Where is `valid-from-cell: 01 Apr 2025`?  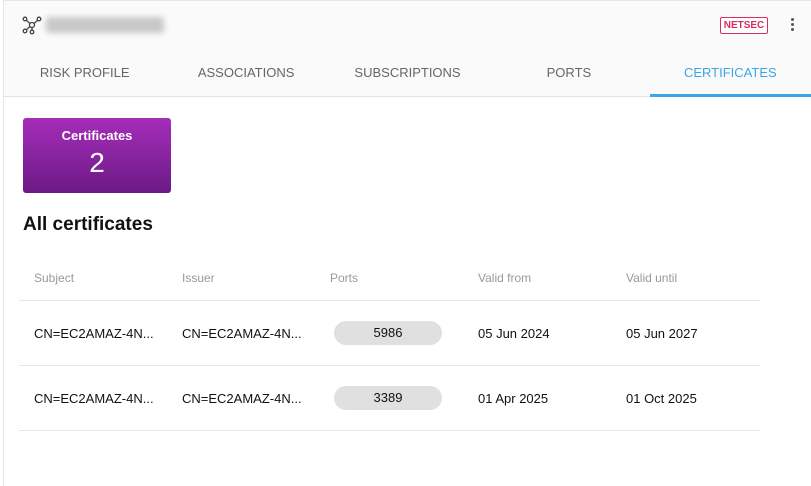
valid-from-cell: 01 Apr 2025 is located at coordinates (513, 398).